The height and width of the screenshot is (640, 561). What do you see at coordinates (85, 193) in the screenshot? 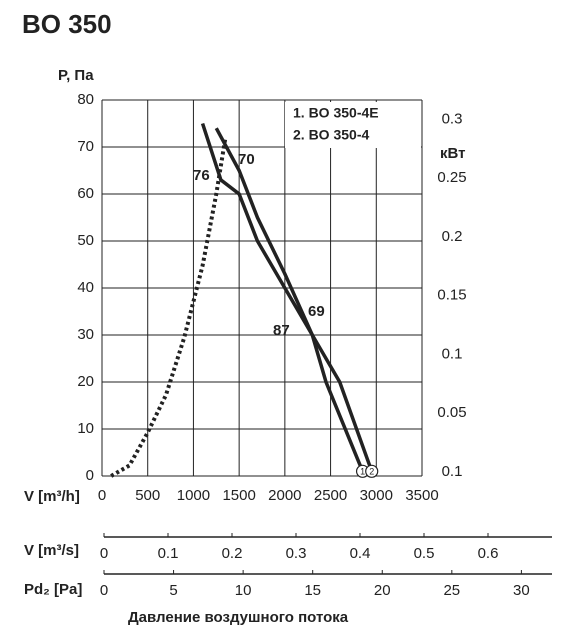
I see `y-tick-label: 60` at bounding box center [85, 193].